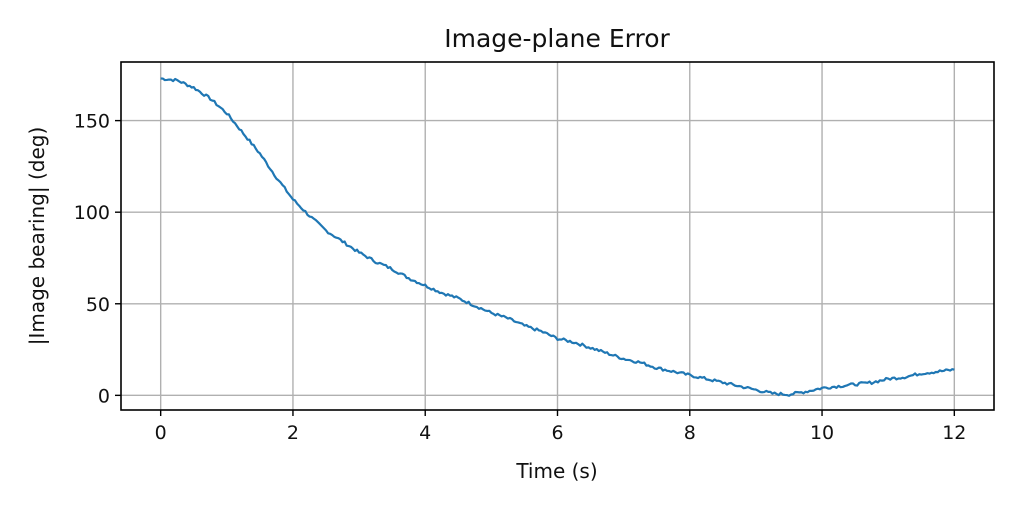 The image size is (1020, 510). Describe the element at coordinates (425, 433) in the screenshot. I see `x-tick-label: 4` at that location.